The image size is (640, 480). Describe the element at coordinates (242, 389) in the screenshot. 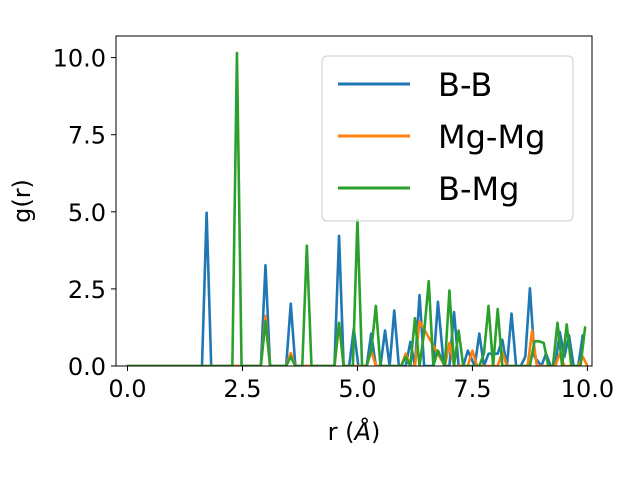

I see `x-tick-label: 2.5` at that location.